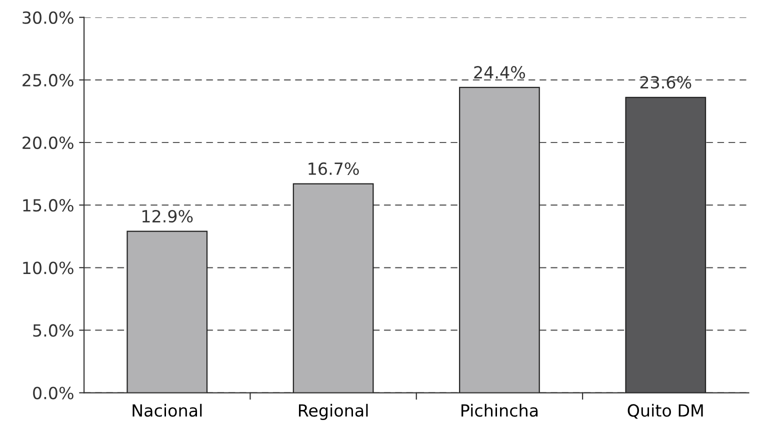  Describe the element at coordinates (48, 80) in the screenshot. I see `y-tick-label: 25.0%` at that location.